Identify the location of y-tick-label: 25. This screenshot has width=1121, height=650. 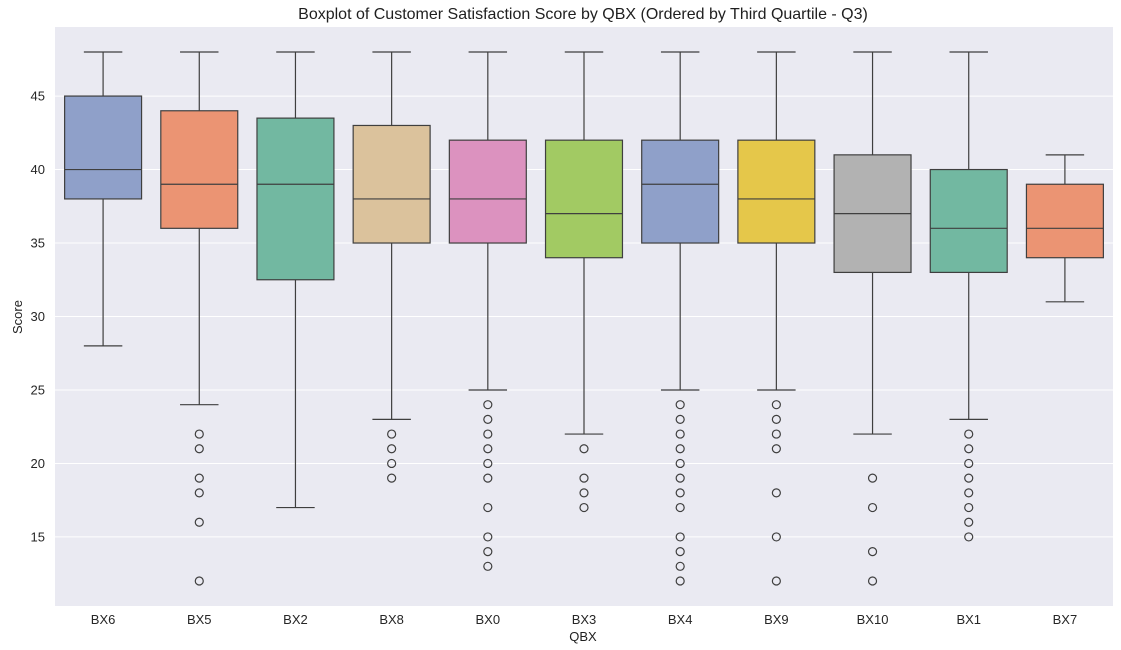
(38, 389).